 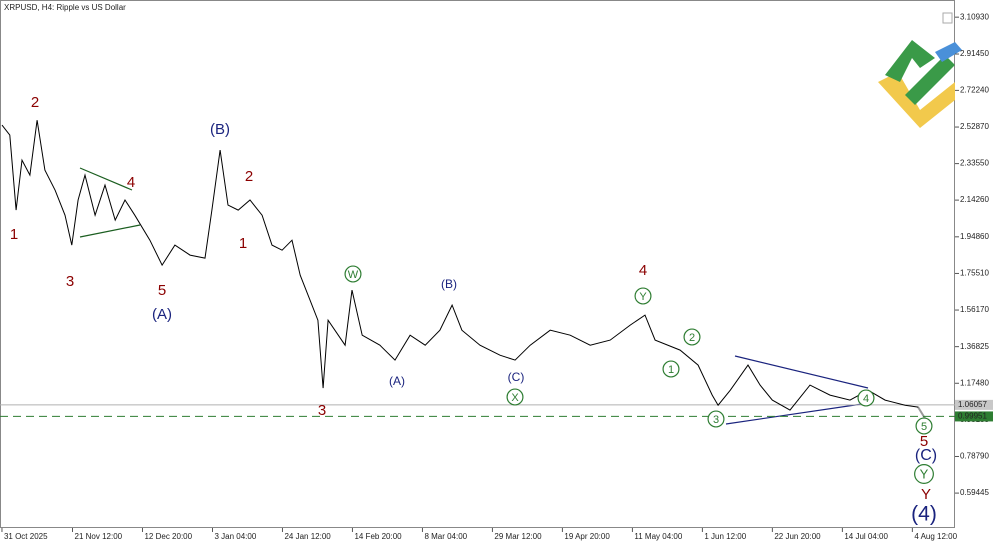 I want to click on y-tick-label: 0.59445, so click(x=974, y=492).